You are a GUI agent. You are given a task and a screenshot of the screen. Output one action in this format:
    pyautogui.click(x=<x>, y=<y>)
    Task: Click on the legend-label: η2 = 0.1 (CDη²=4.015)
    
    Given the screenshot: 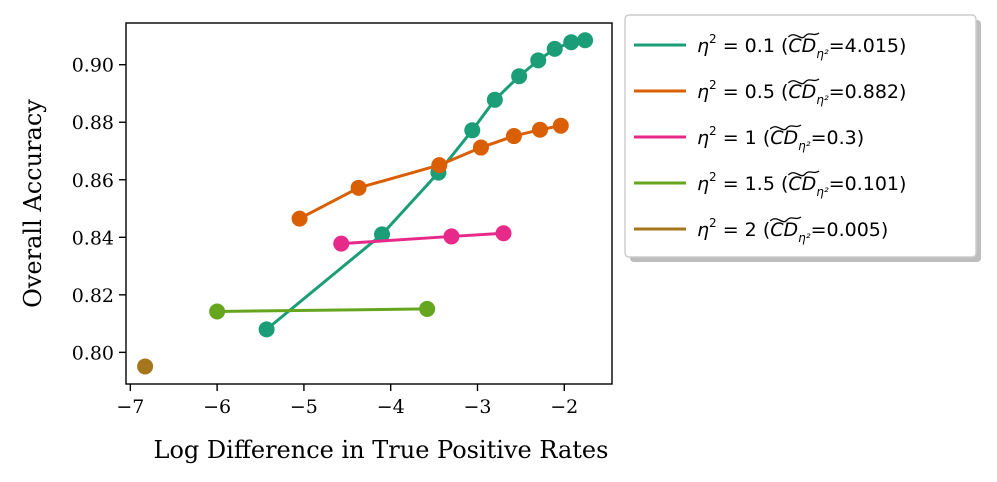 What is the action you would take?
    pyautogui.click(x=801, y=46)
    